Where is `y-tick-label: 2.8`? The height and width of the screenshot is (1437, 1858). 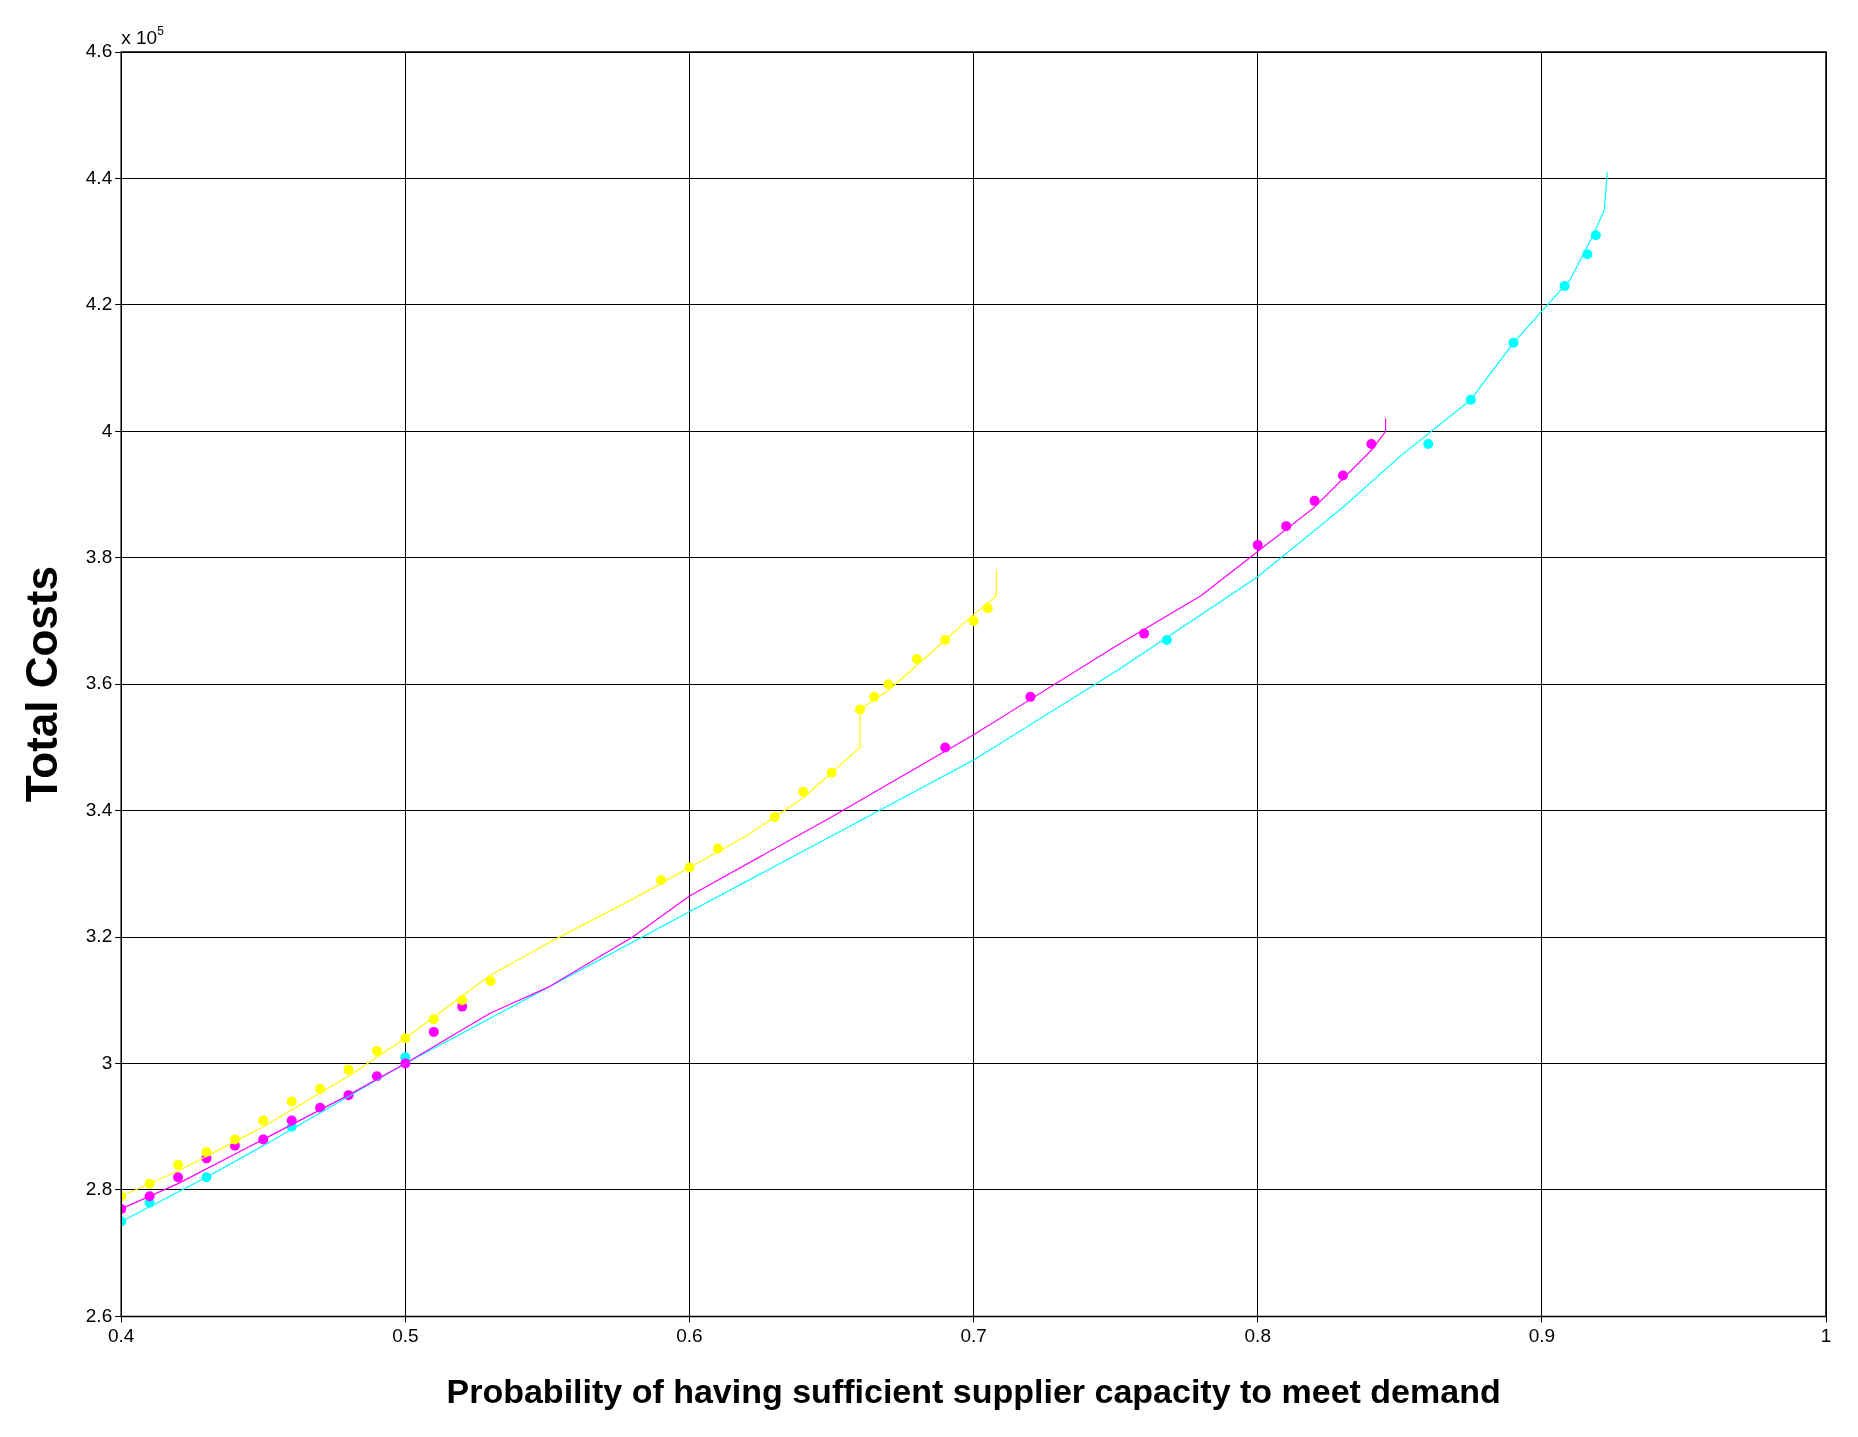 y-tick-label: 2.8 is located at coordinates (99, 1189).